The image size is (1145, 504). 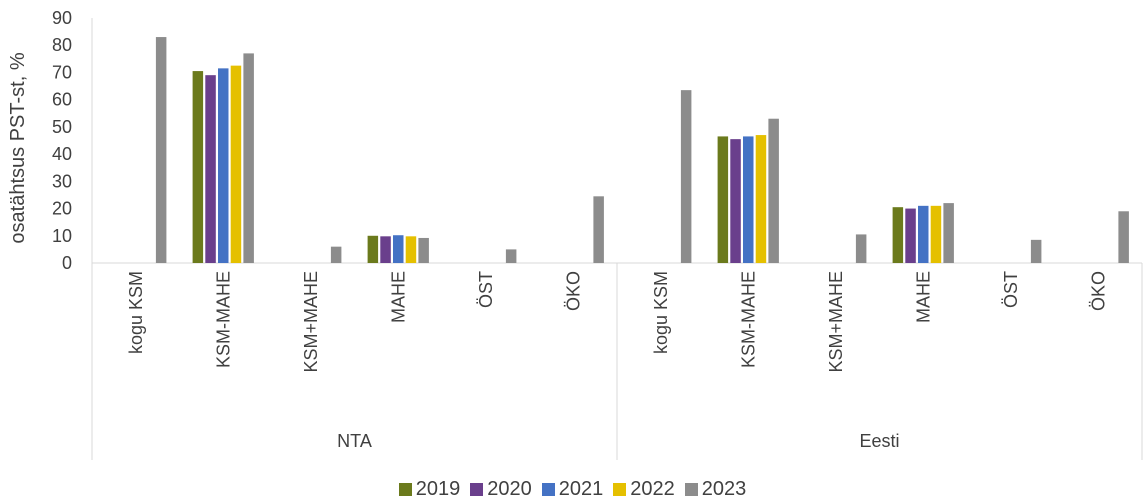 What do you see at coordinates (581, 489) in the screenshot?
I see `legend-label: 2021` at bounding box center [581, 489].